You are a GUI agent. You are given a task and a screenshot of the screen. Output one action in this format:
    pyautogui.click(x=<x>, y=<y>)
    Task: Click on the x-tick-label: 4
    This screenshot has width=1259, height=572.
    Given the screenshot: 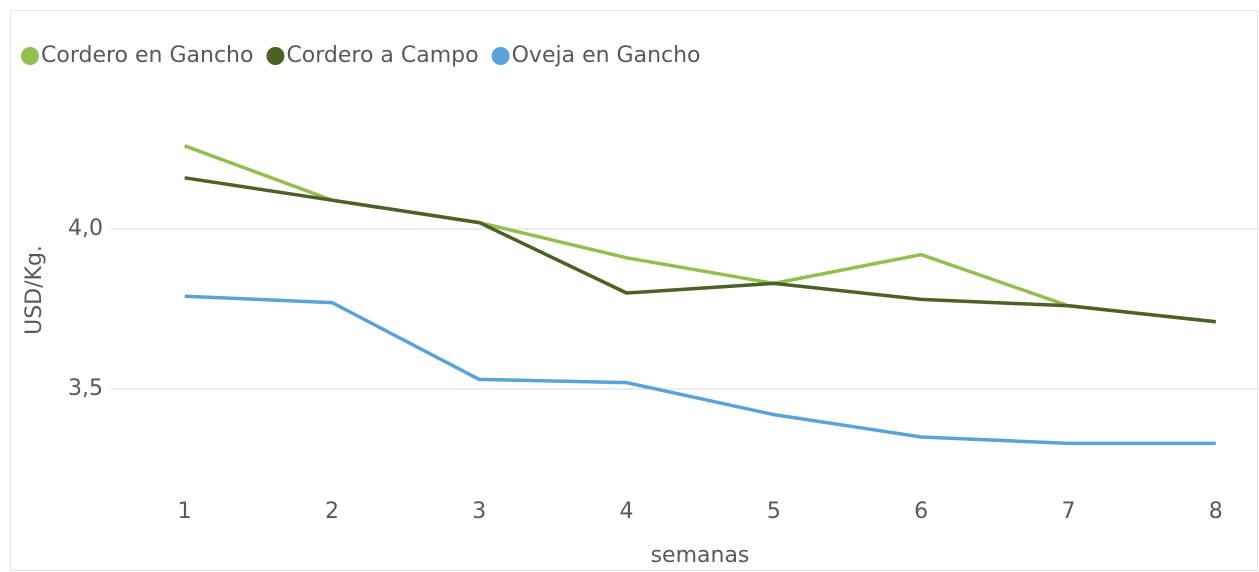 What is the action you would take?
    pyautogui.click(x=627, y=511)
    